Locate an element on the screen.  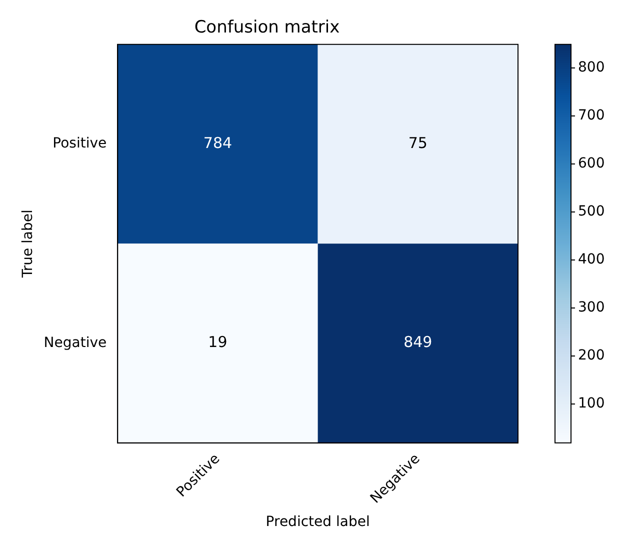
color-bar-label: 400 is located at coordinates (591, 260).